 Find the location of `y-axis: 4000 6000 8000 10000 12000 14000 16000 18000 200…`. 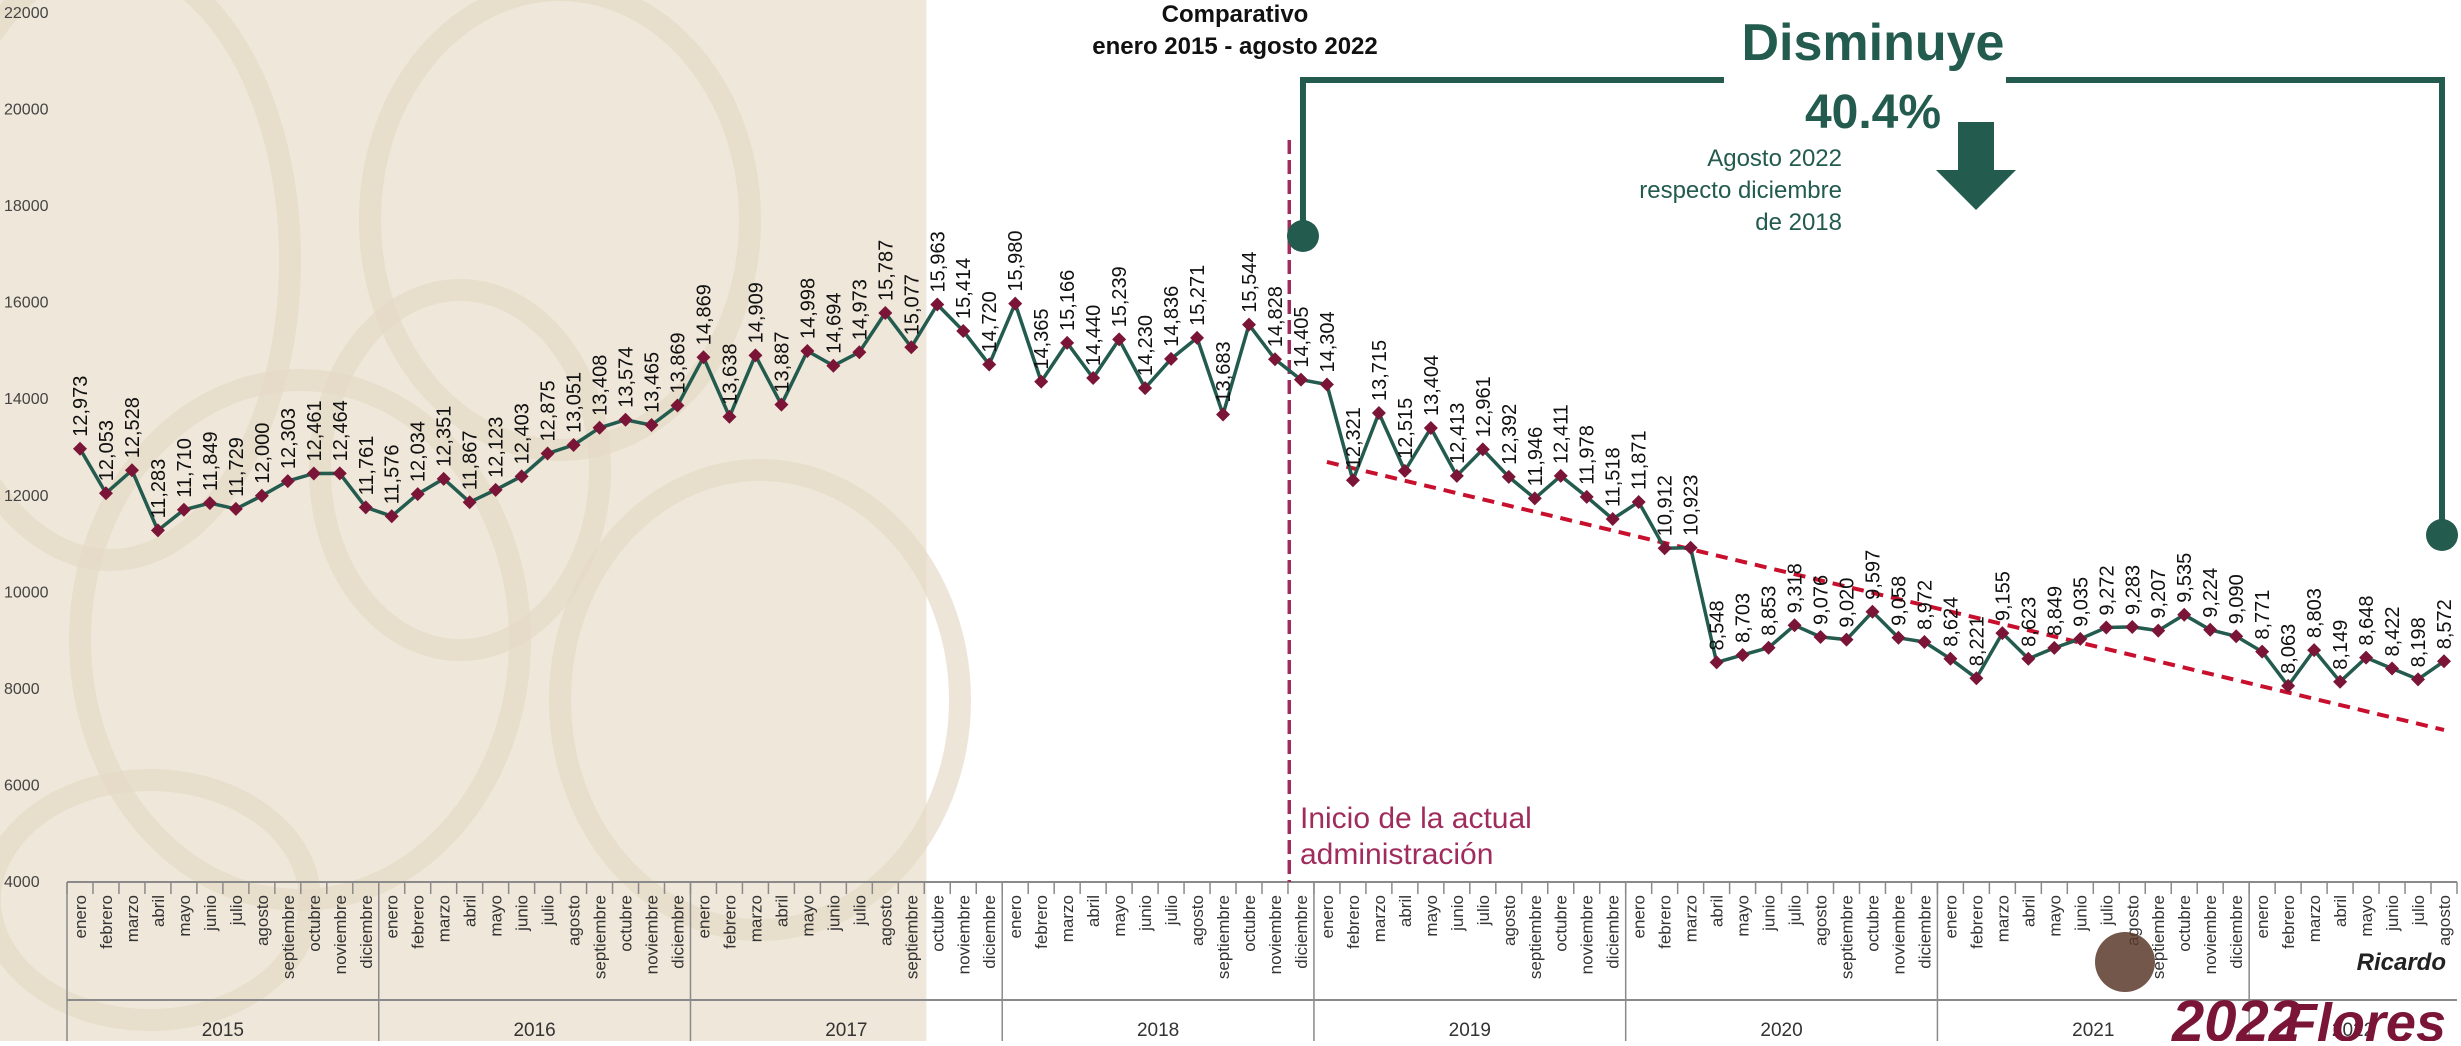

y-axis: 4000 6000 8000 10000 12000 14000 16000 18000 200… is located at coordinates (26, 448).